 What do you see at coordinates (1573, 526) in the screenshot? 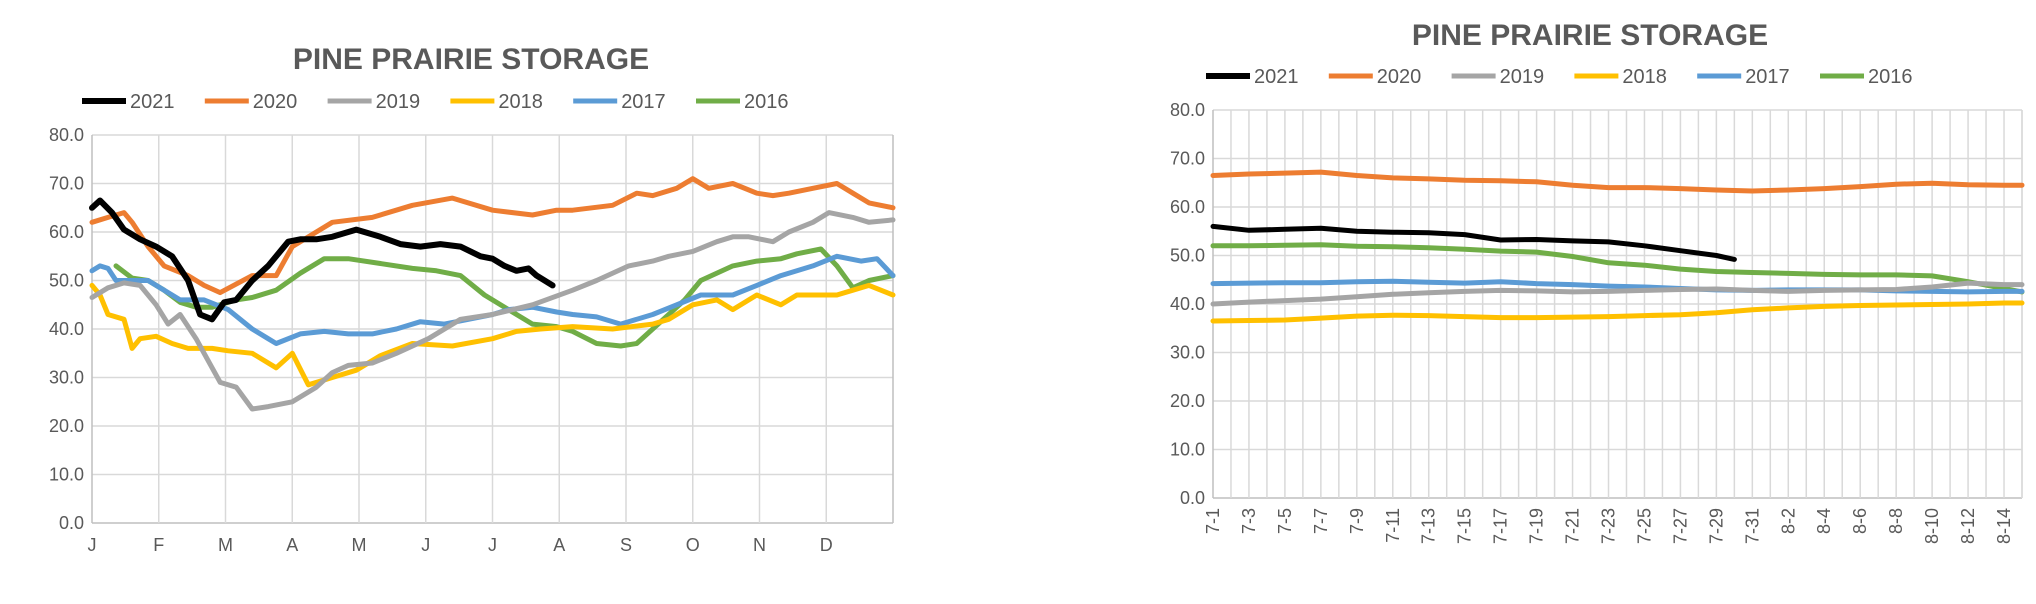
I see `x-tick-label: 7-21` at bounding box center [1573, 526].